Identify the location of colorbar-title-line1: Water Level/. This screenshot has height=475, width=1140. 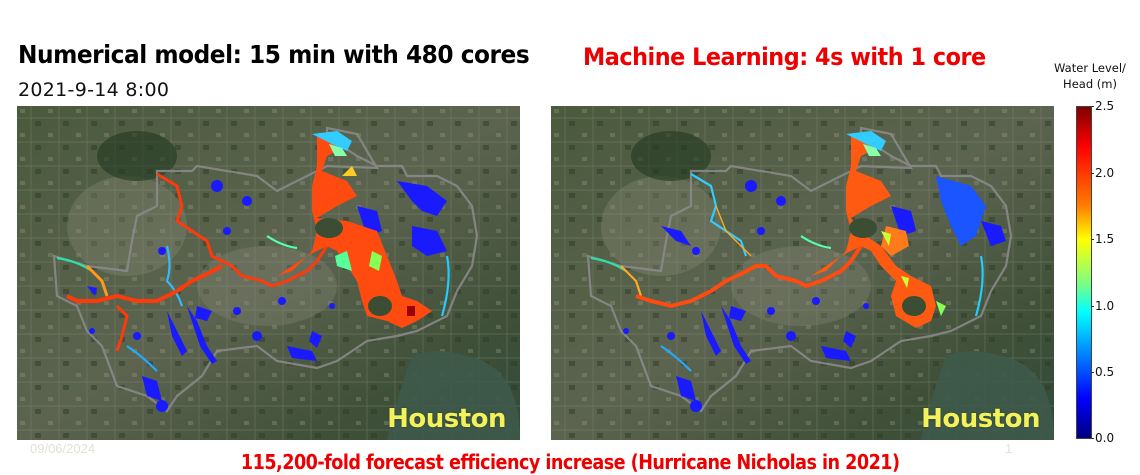
(1090, 68).